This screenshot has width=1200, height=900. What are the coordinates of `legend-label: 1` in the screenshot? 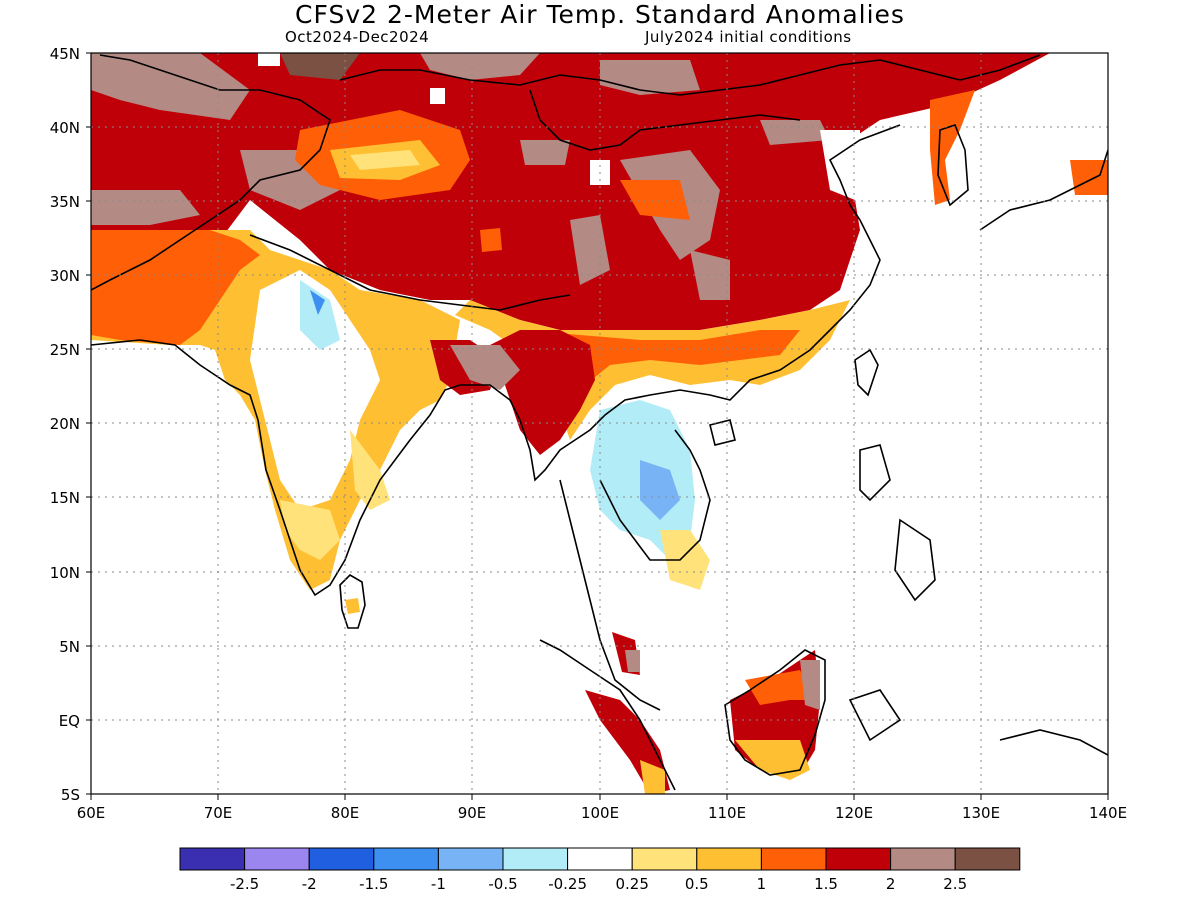 It's located at (762, 884).